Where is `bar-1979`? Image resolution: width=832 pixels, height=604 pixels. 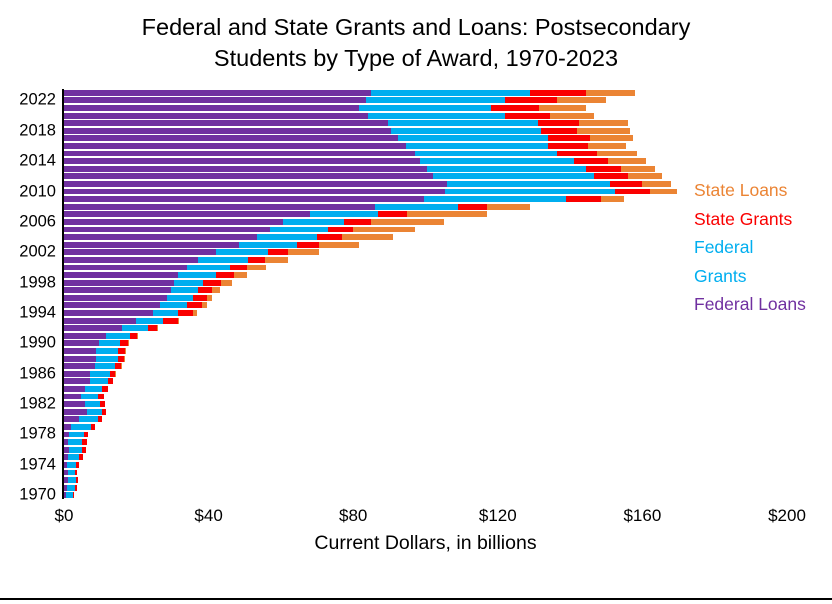 bar-1979 is located at coordinates (425, 426).